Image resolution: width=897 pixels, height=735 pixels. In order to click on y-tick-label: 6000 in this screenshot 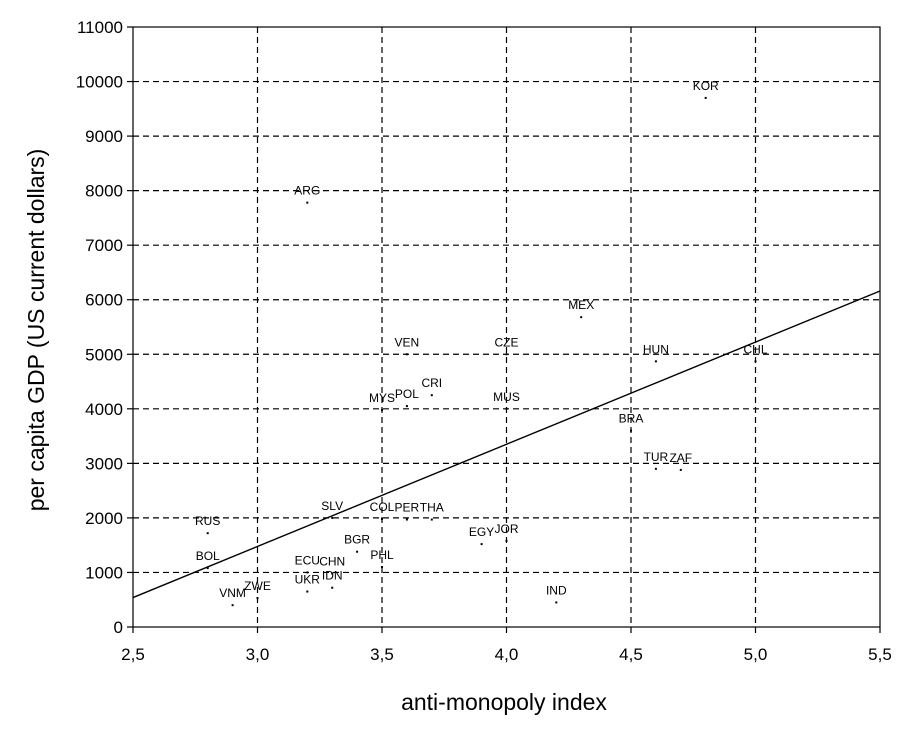, I will do `click(104, 300)`.